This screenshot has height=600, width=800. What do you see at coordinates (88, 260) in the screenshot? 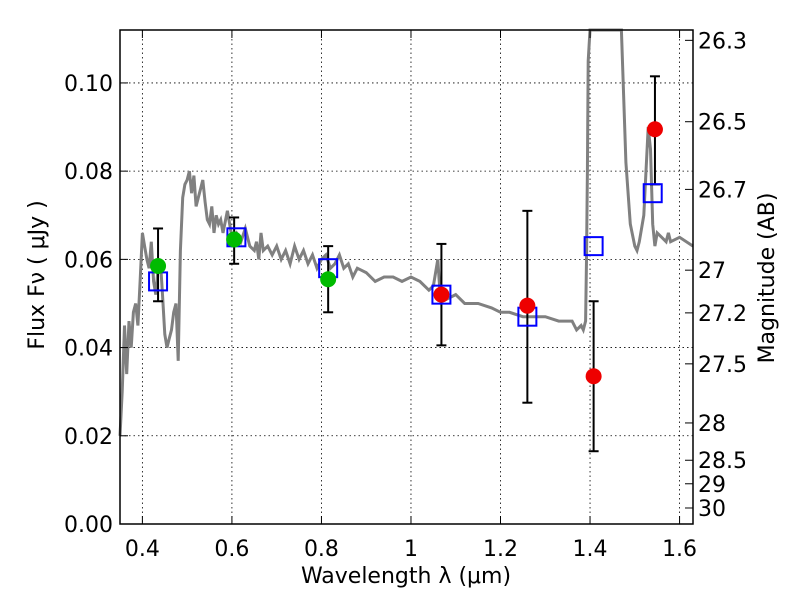
I see `y-tick-label: 0.06` at bounding box center [88, 260].